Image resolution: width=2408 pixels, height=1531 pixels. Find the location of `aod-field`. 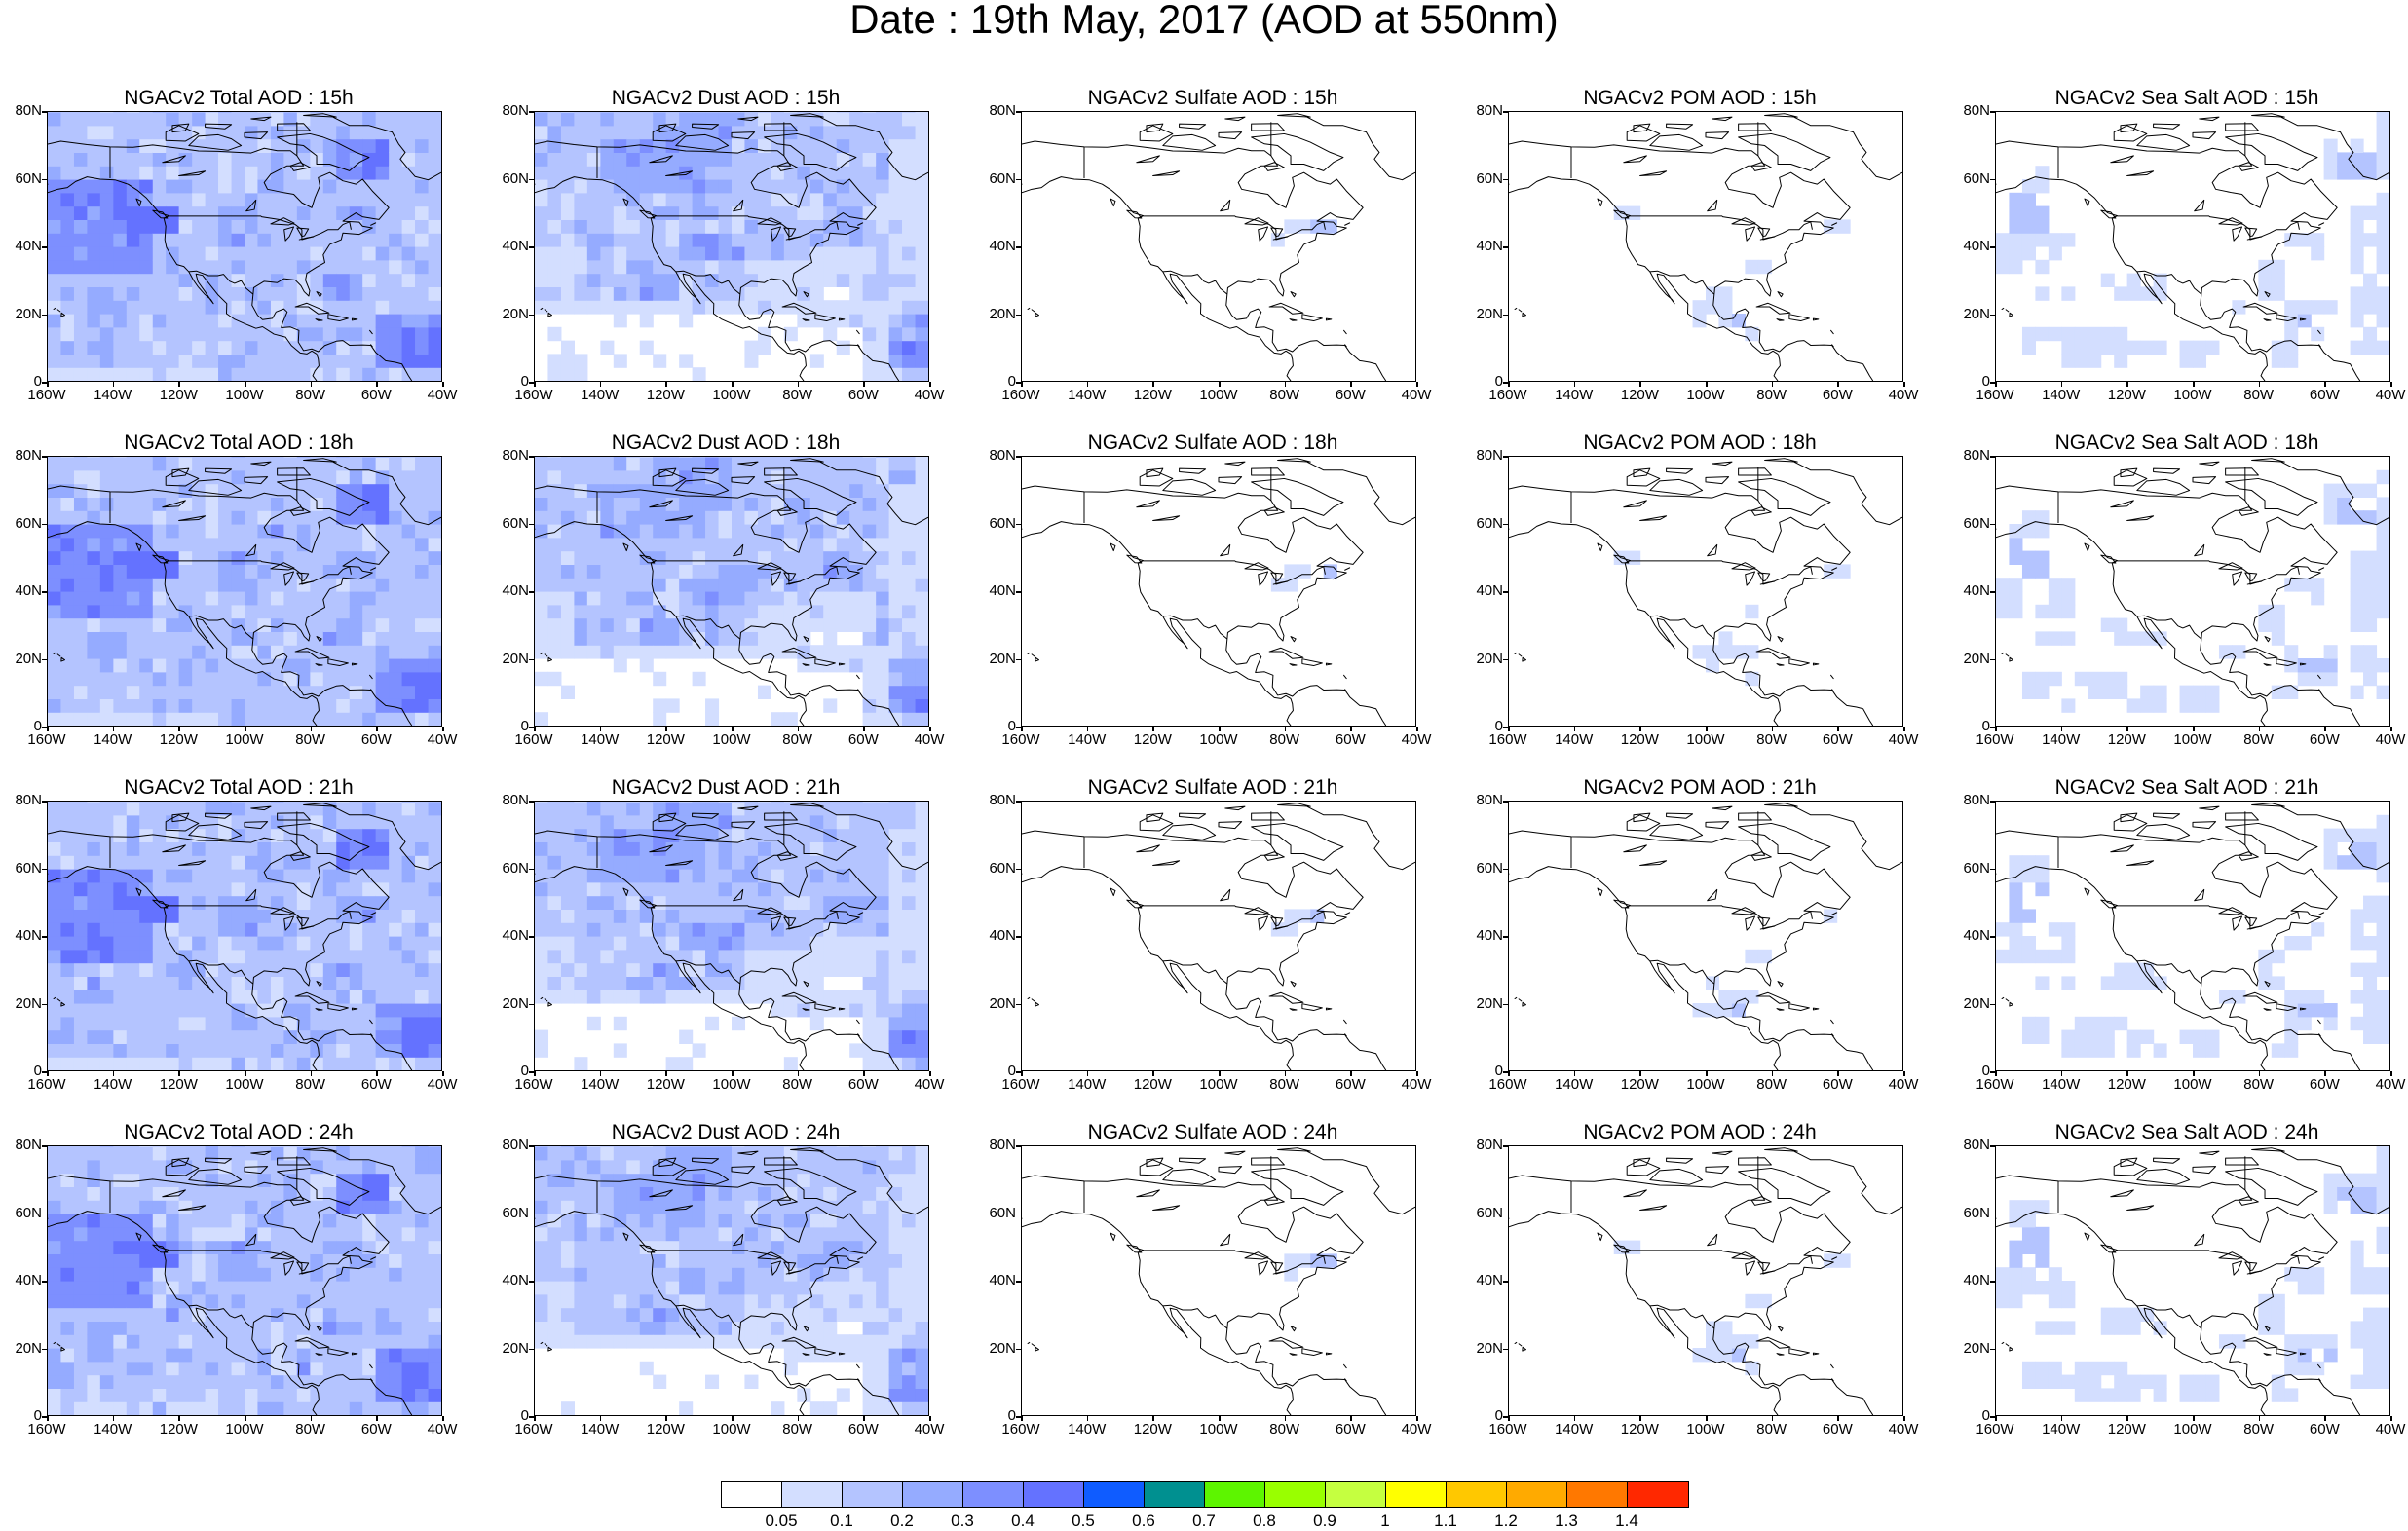

aod-field is located at coordinates (244, 246).